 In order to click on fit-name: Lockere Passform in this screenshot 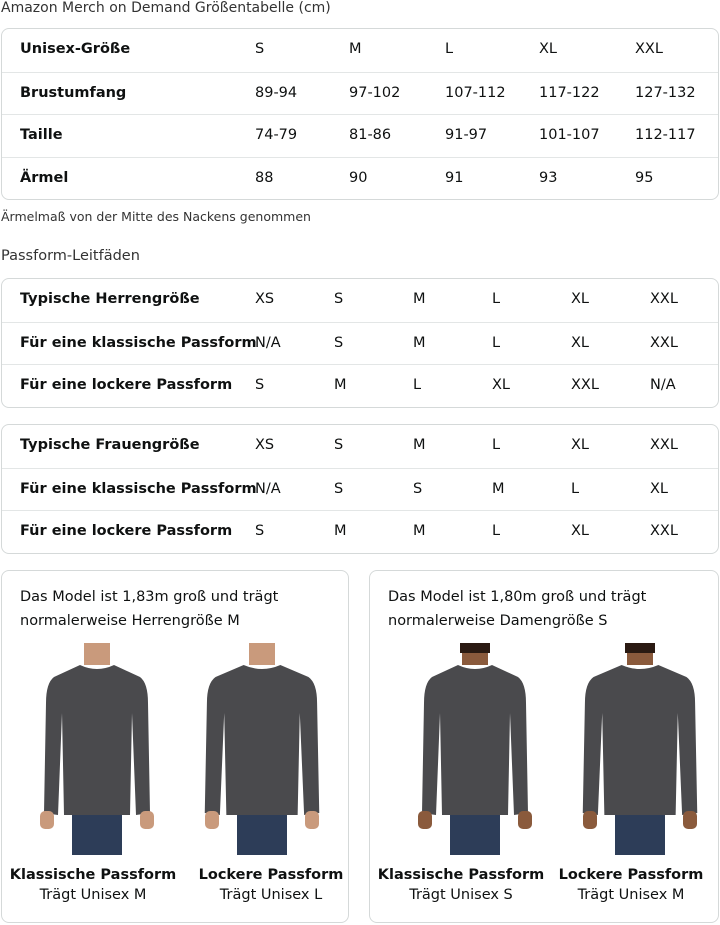, I will do `click(631, 875)`.